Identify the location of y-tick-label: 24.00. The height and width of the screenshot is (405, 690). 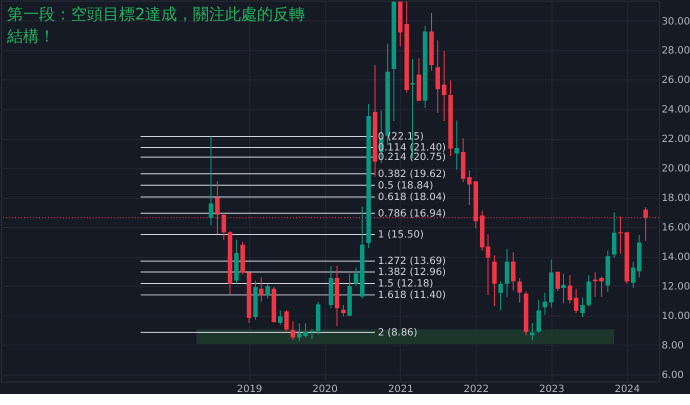
(676, 110).